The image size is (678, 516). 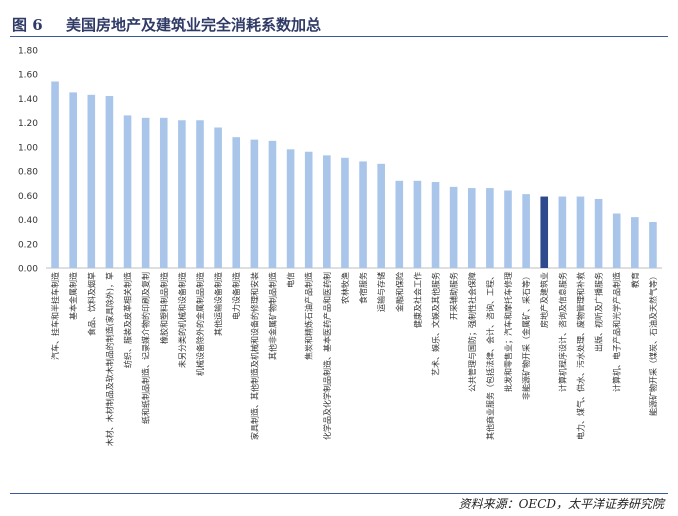 What do you see at coordinates (327, 356) in the screenshot?
I see `x-tick-label: 化学品及化学制品制造、基本医药产品和医药制` at bounding box center [327, 356].